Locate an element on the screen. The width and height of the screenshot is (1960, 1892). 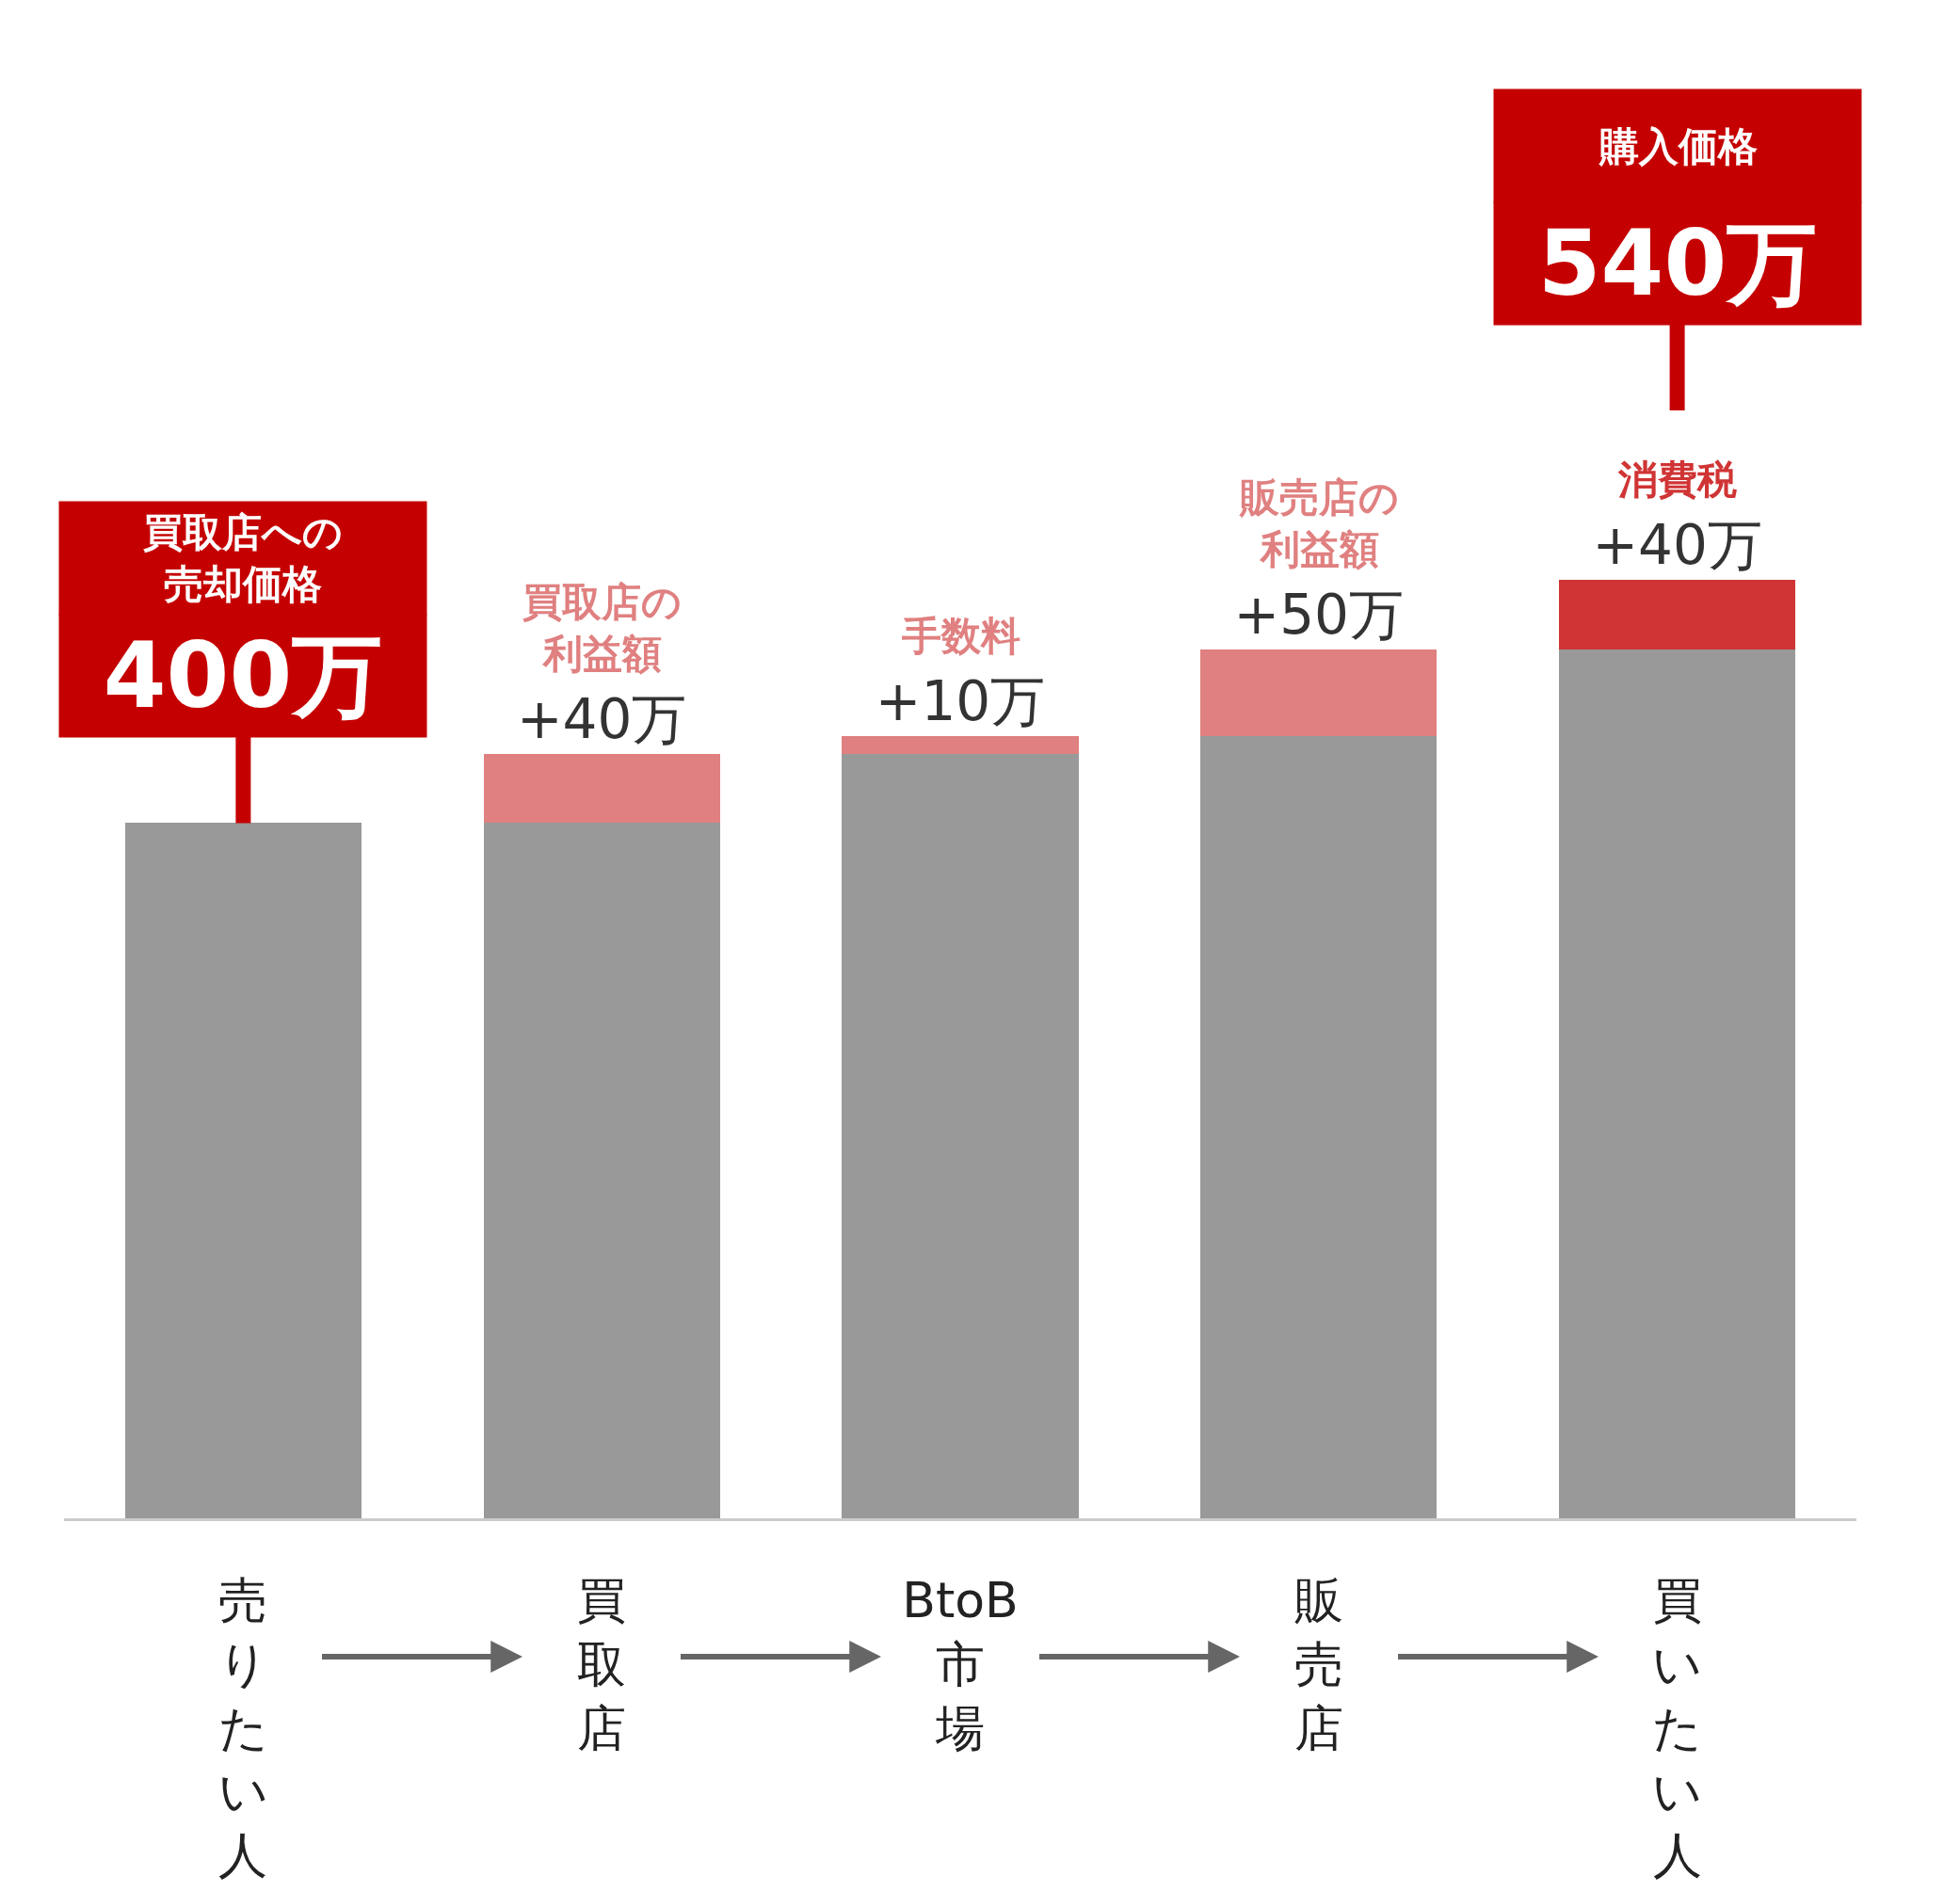
annotation: 消費税 is located at coordinates (1677, 480).